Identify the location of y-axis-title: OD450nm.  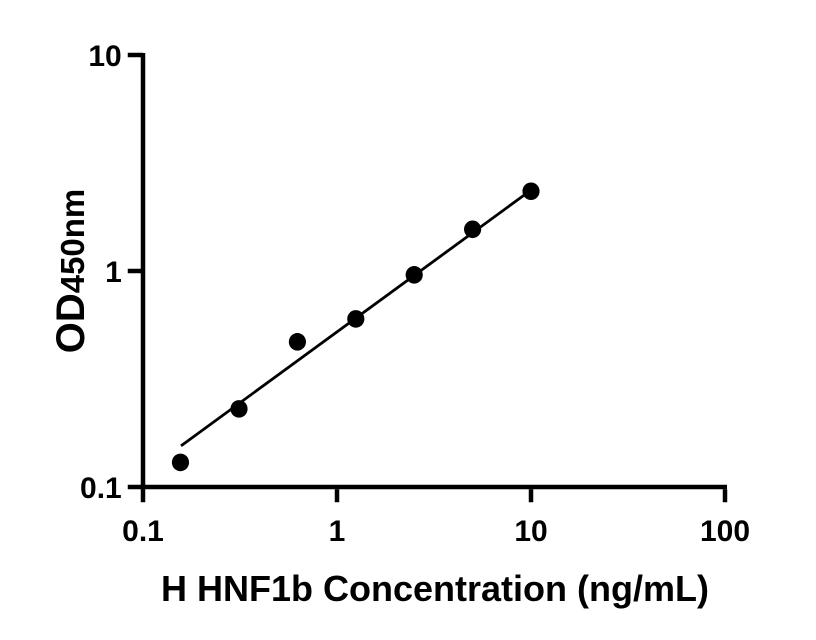
(71, 271).